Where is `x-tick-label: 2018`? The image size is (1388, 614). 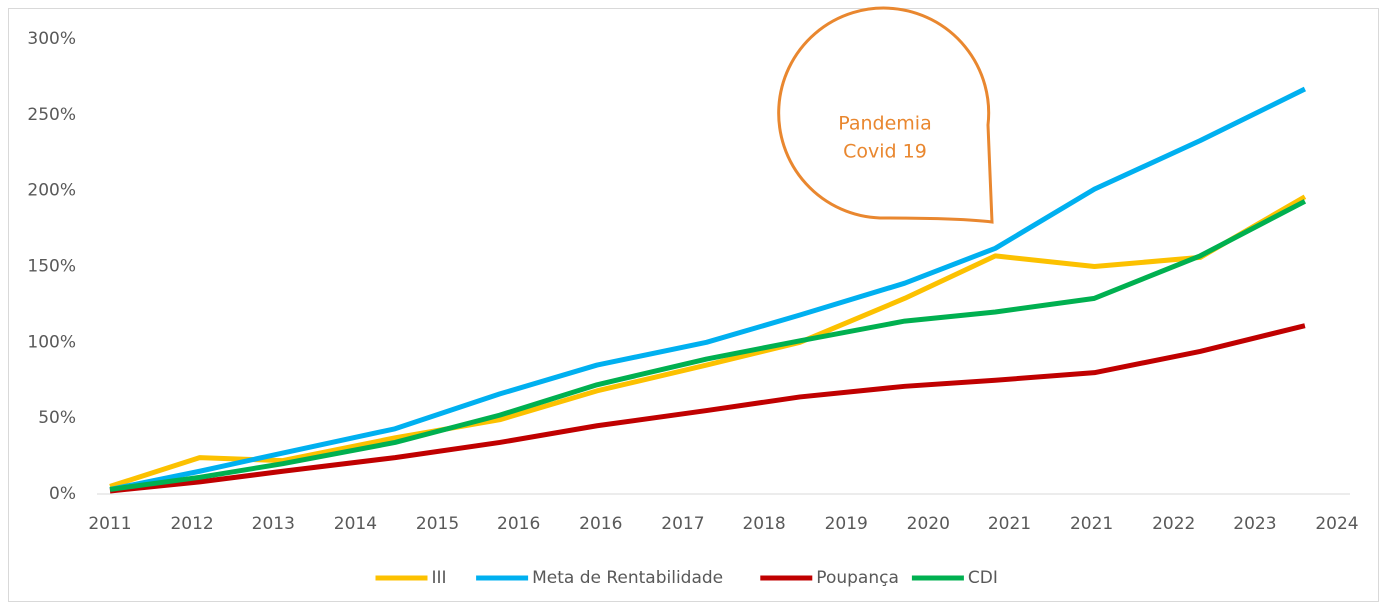
x-tick-label: 2018 is located at coordinates (763, 524).